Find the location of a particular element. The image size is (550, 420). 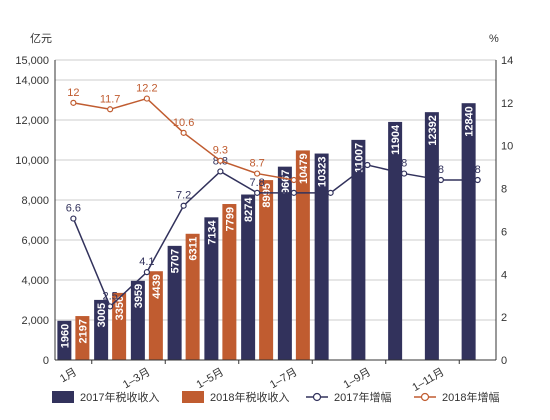

y-left-tick-6: 12,000 is located at coordinates (32, 121).